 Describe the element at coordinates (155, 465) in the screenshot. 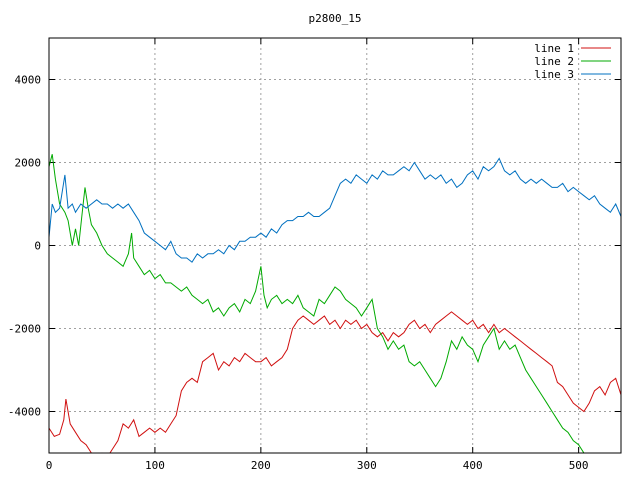

I see `x-tick-label: 100` at that location.